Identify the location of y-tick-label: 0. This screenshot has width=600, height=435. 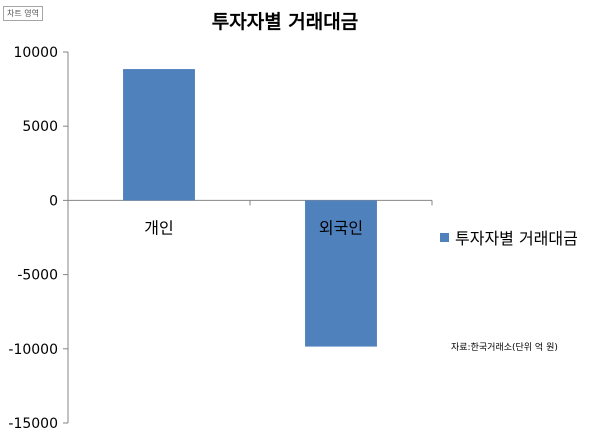
(53, 201).